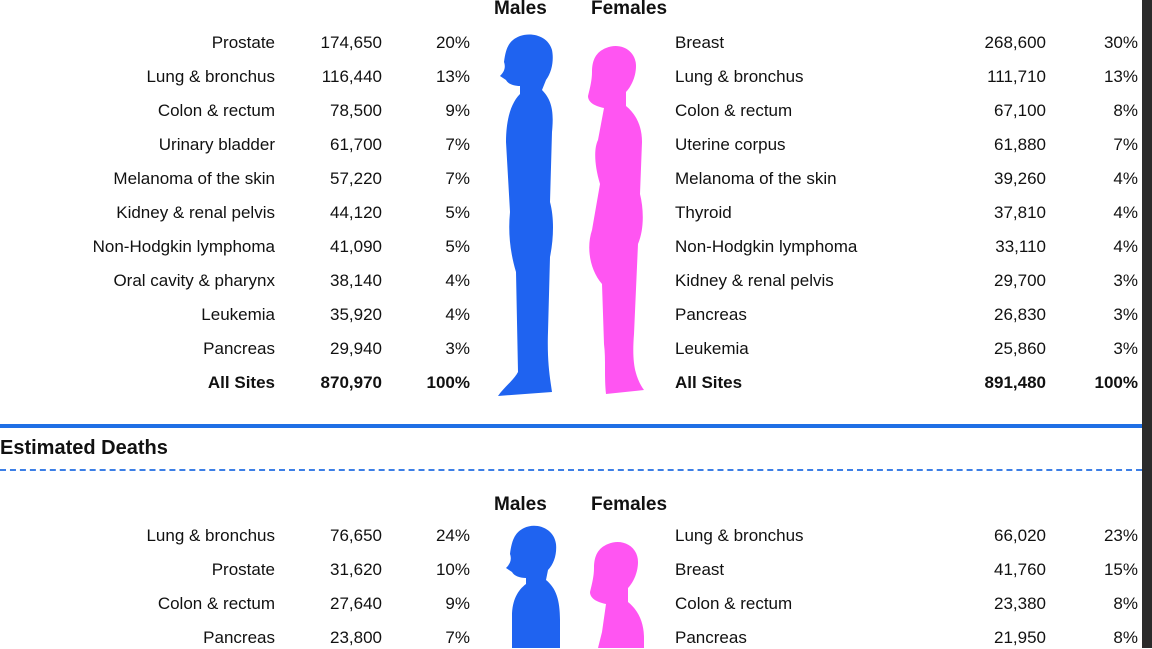  What do you see at coordinates (576, 349) in the screenshot?
I see `table-row: Leukemia 25,860 3%` at bounding box center [576, 349].